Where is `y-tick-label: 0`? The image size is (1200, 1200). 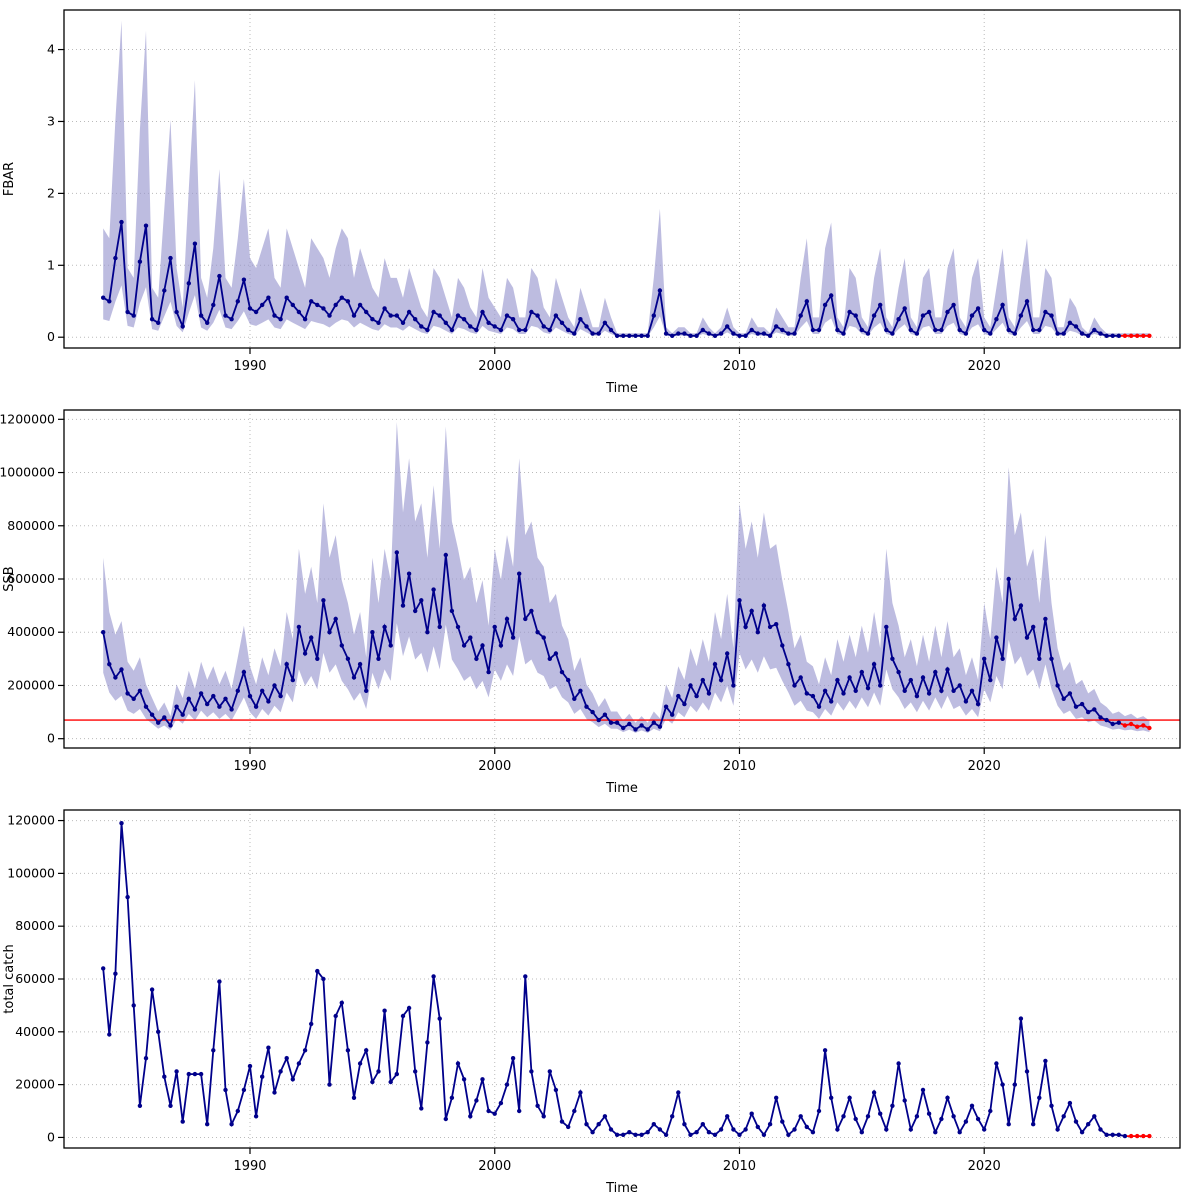
y-tick-label: 0 is located at coordinates (51, 1136).